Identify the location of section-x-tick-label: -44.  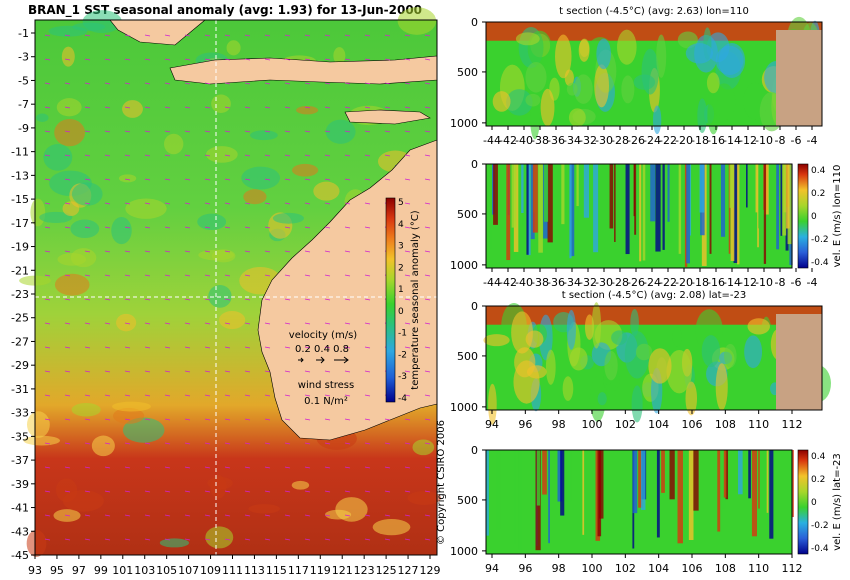
(492, 140).